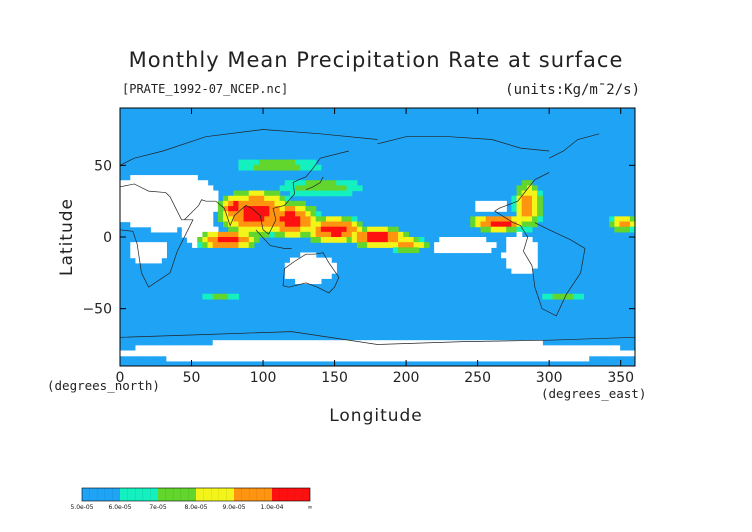  Describe the element at coordinates (334, 378) in the screenshot. I see `x-tick-label: 150` at that location.